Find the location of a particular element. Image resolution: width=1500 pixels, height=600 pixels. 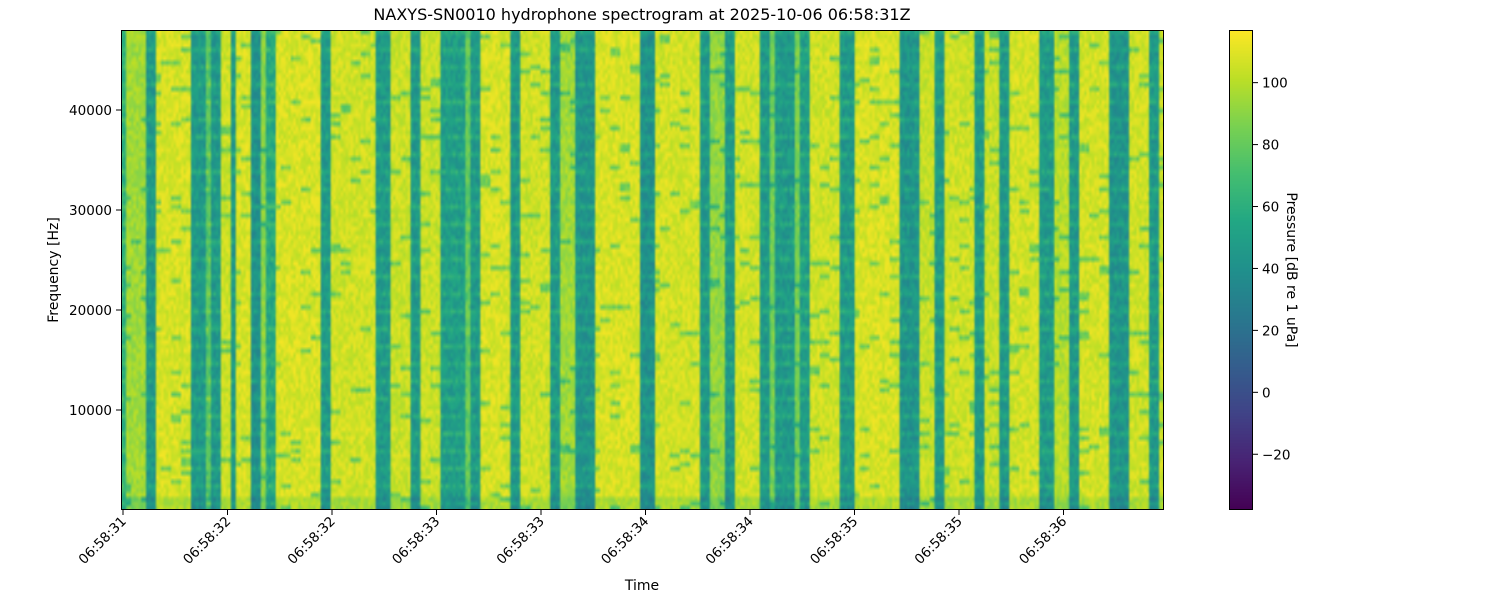

y-tick-label: 20000 is located at coordinates (90, 311).